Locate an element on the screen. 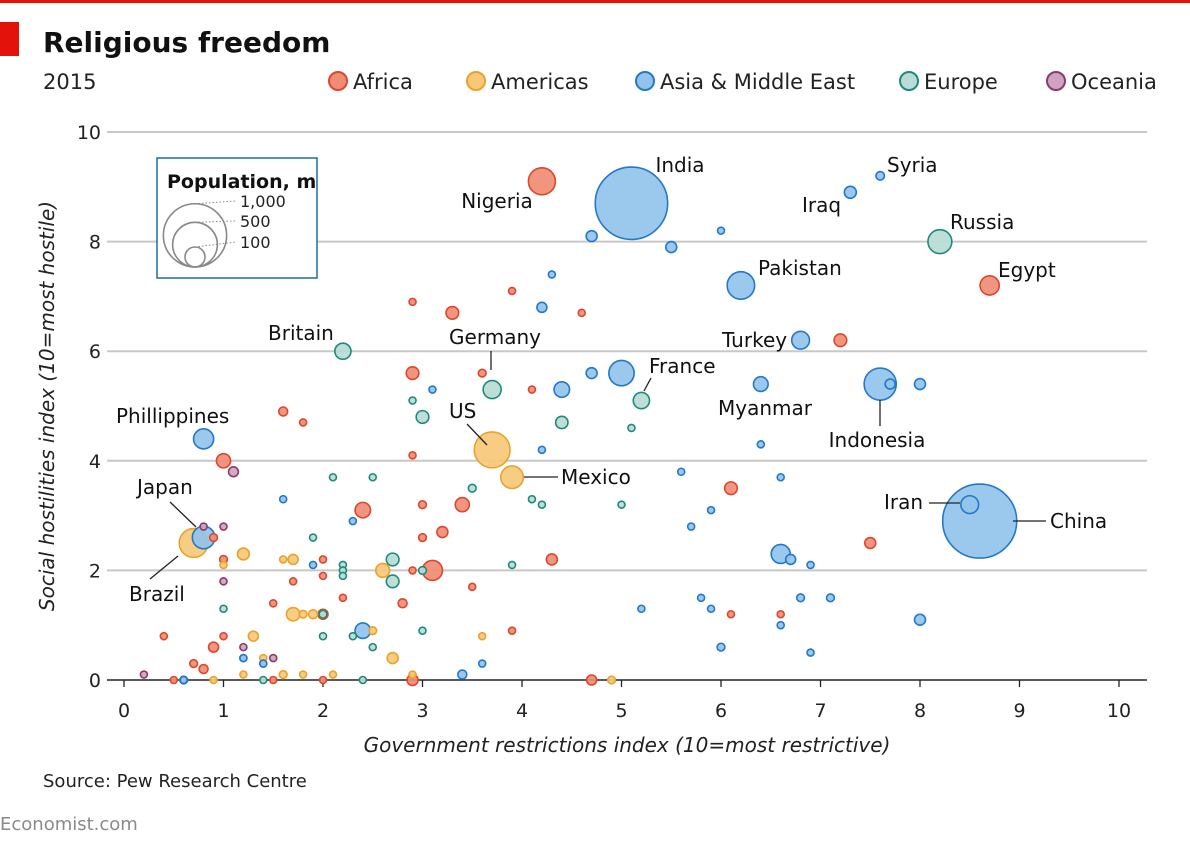 This screenshot has height=842, width=1190. country-label: Japan is located at coordinates (164, 487).